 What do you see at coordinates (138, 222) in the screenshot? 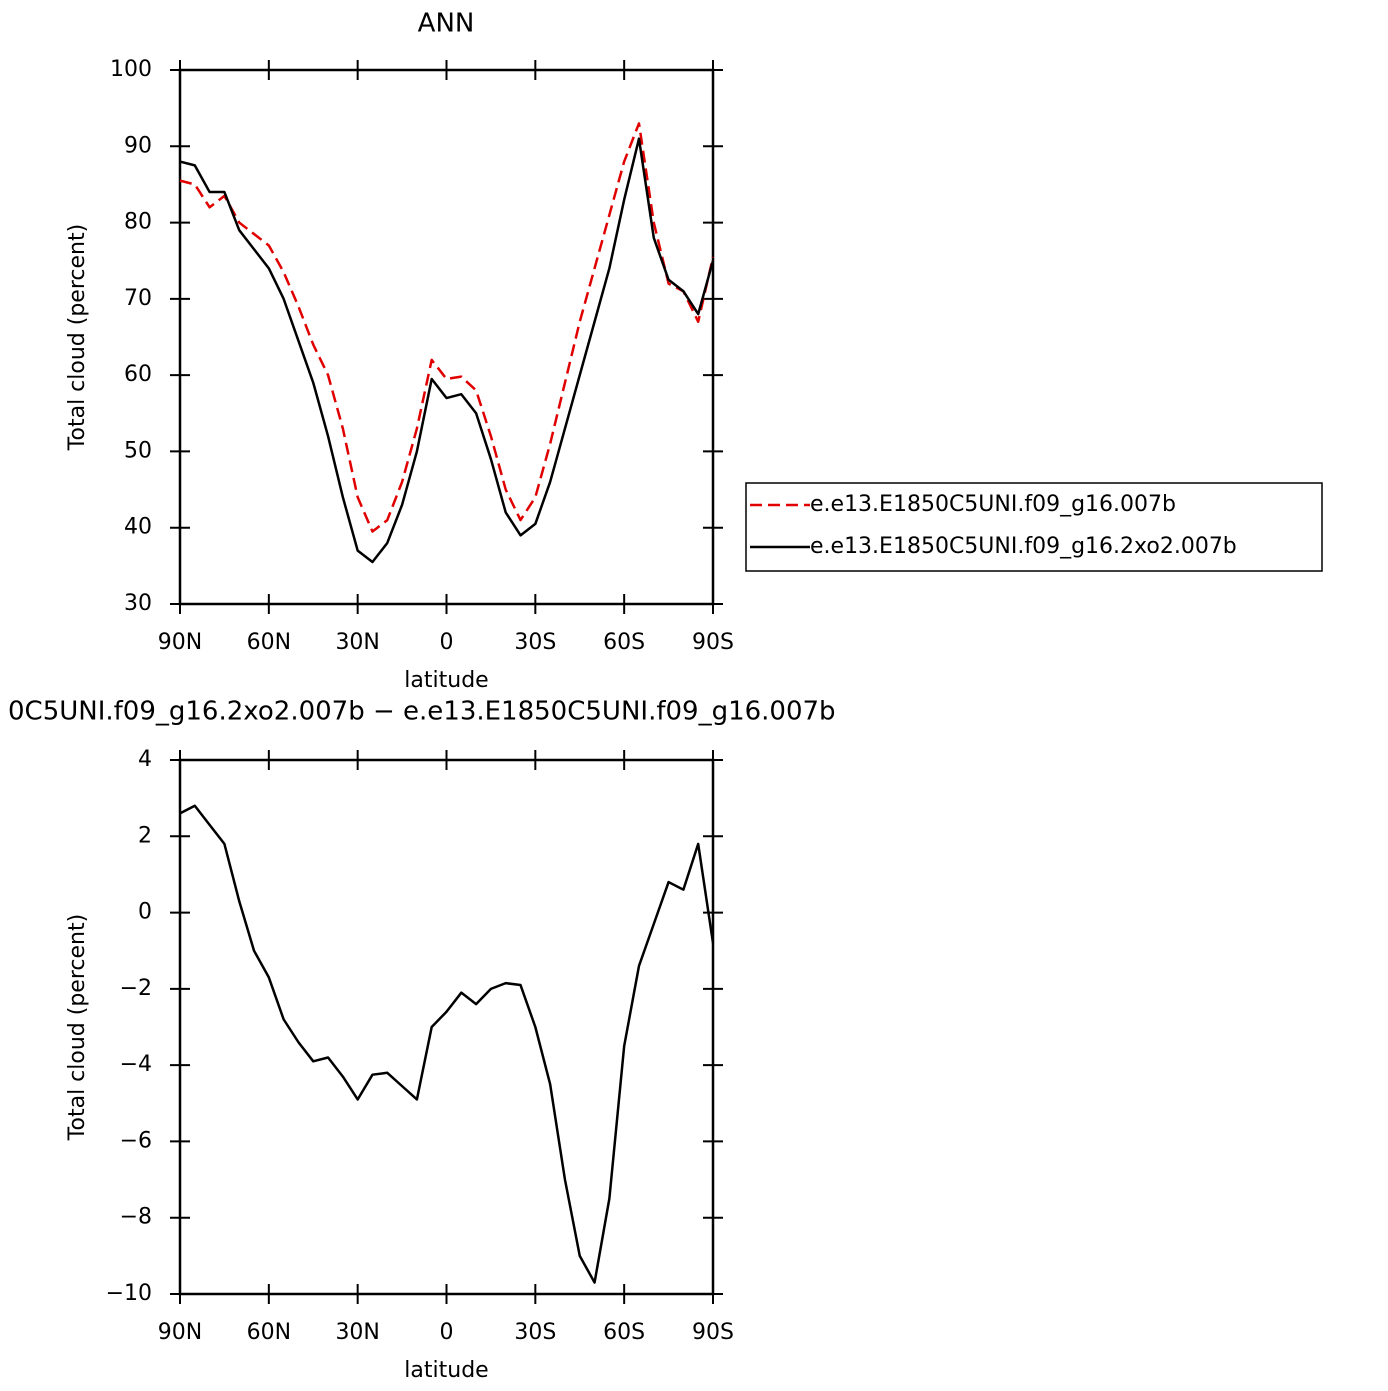
I see `y-tick-label: 80` at bounding box center [138, 222].